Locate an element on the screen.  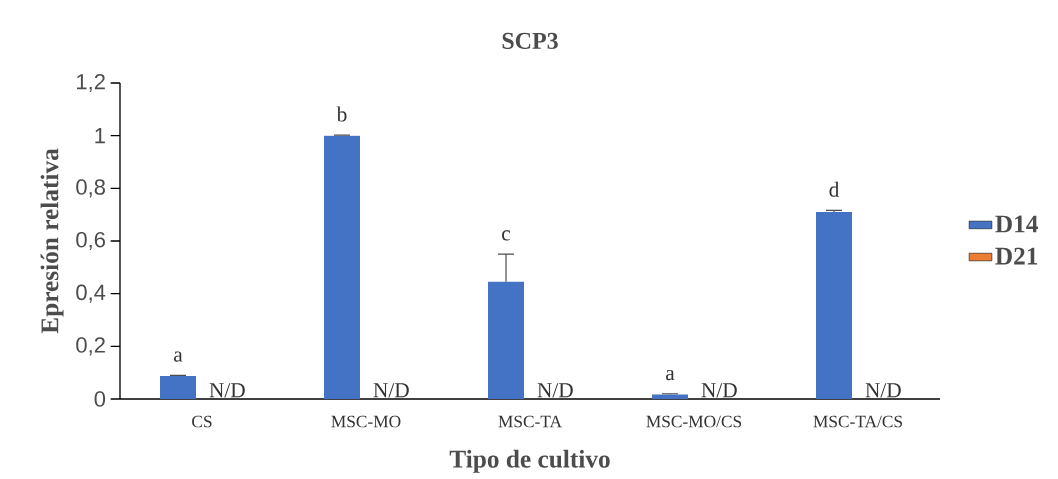
x-tick-label: MSC-MO/CS is located at coordinates (694, 421).